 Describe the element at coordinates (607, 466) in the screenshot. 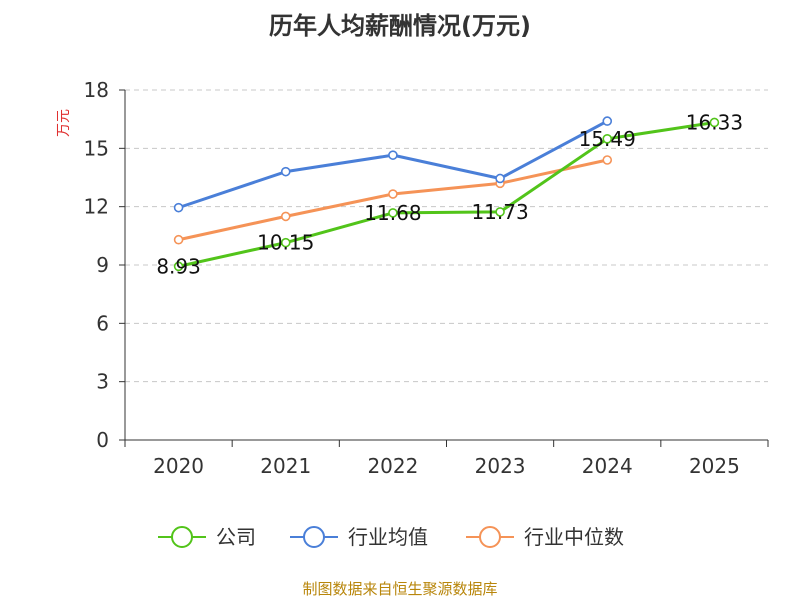

I see `x-tick-label: 2024` at that location.